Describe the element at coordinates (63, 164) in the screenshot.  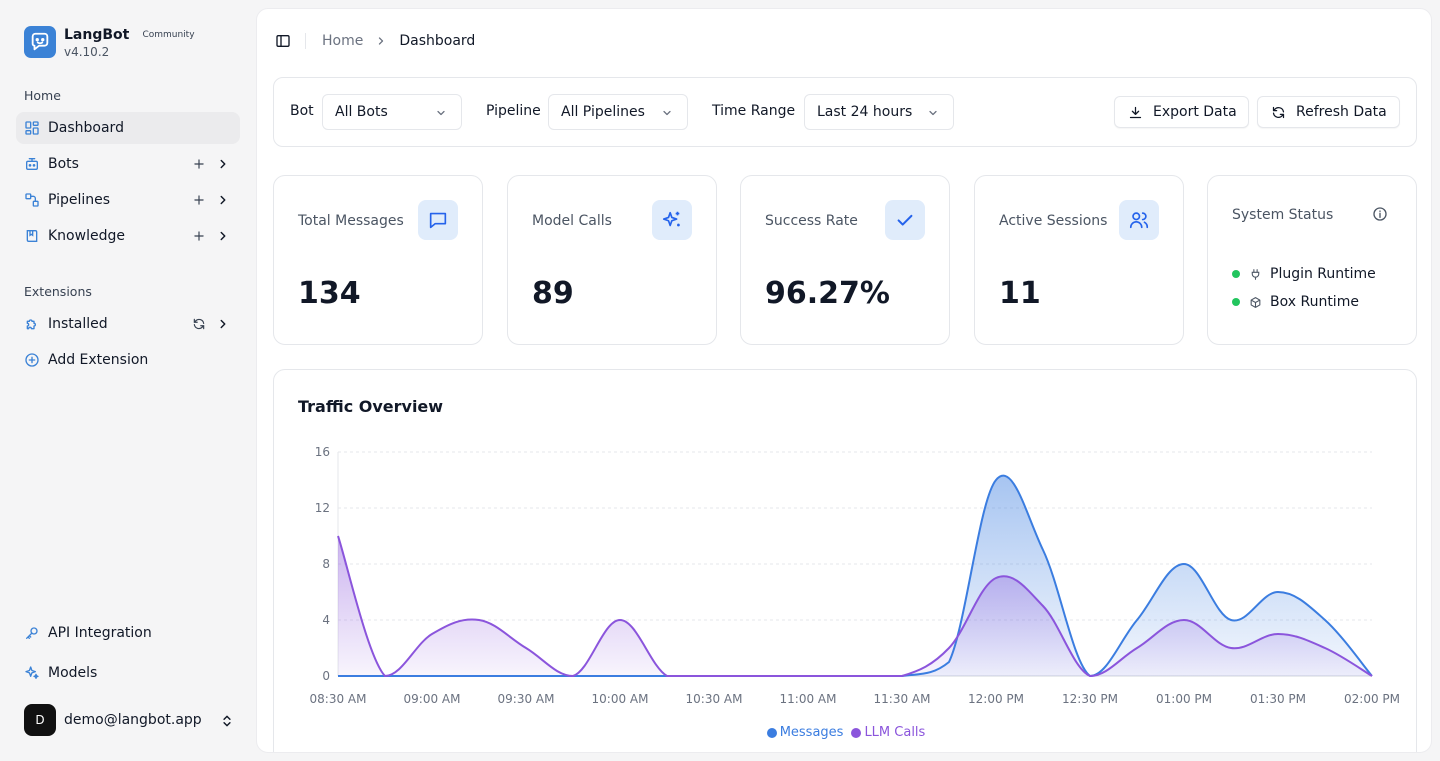
I see `sidebar-item-label: Bots` at that location.